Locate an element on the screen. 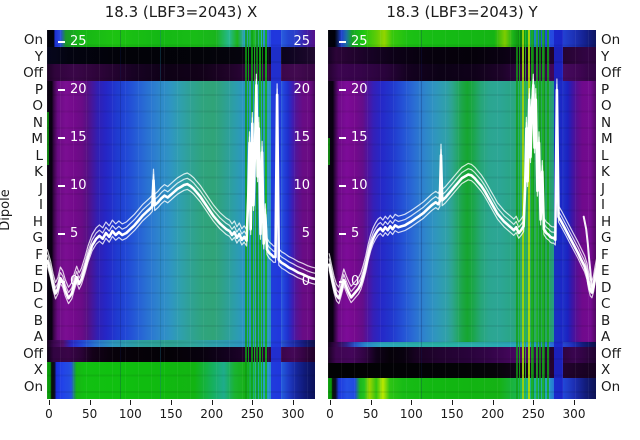  row-label-left: L is located at coordinates (39, 155).